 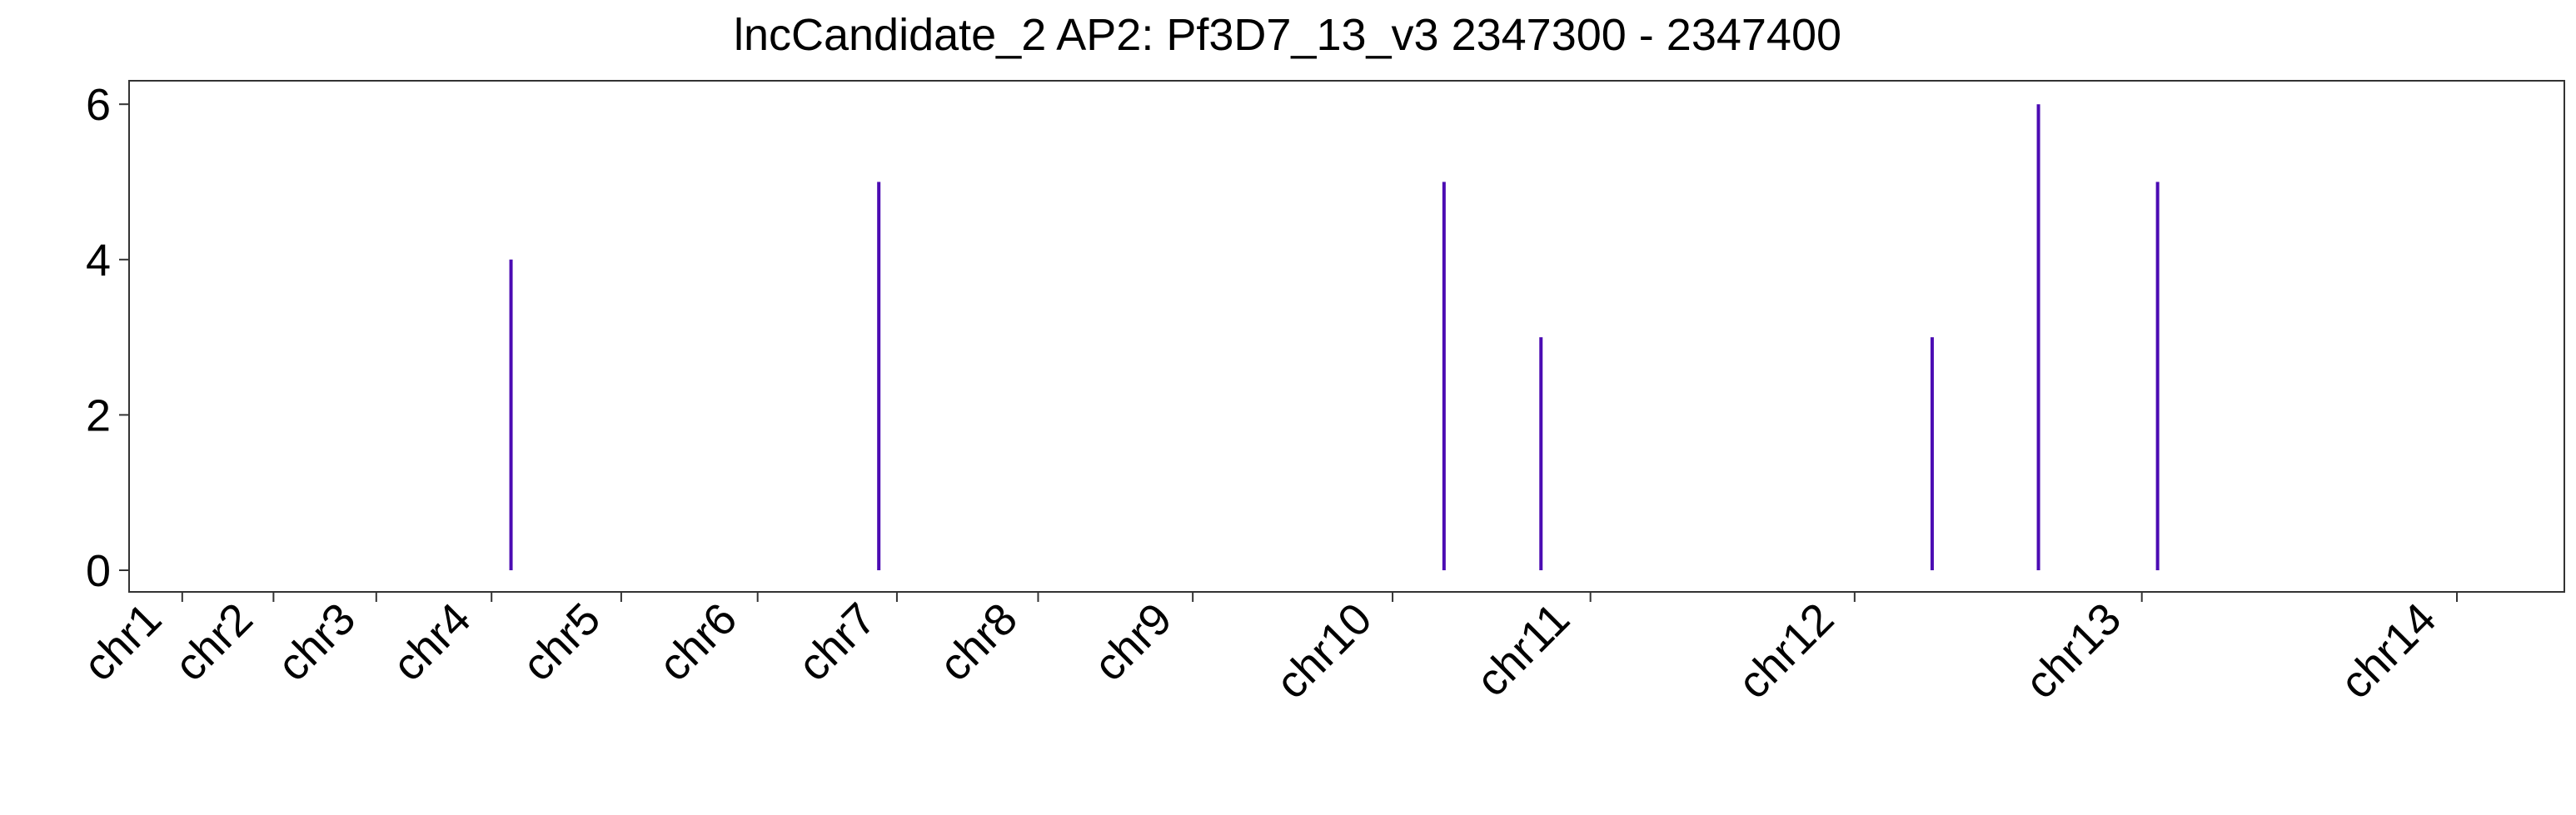 I want to click on y-tick-label: 4, so click(x=98, y=261).